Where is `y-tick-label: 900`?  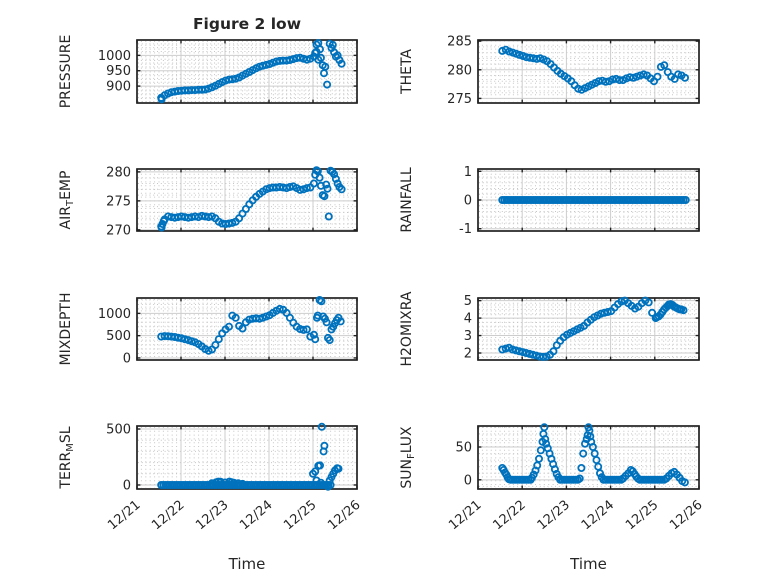 y-tick-label: 900 is located at coordinates (118, 87).